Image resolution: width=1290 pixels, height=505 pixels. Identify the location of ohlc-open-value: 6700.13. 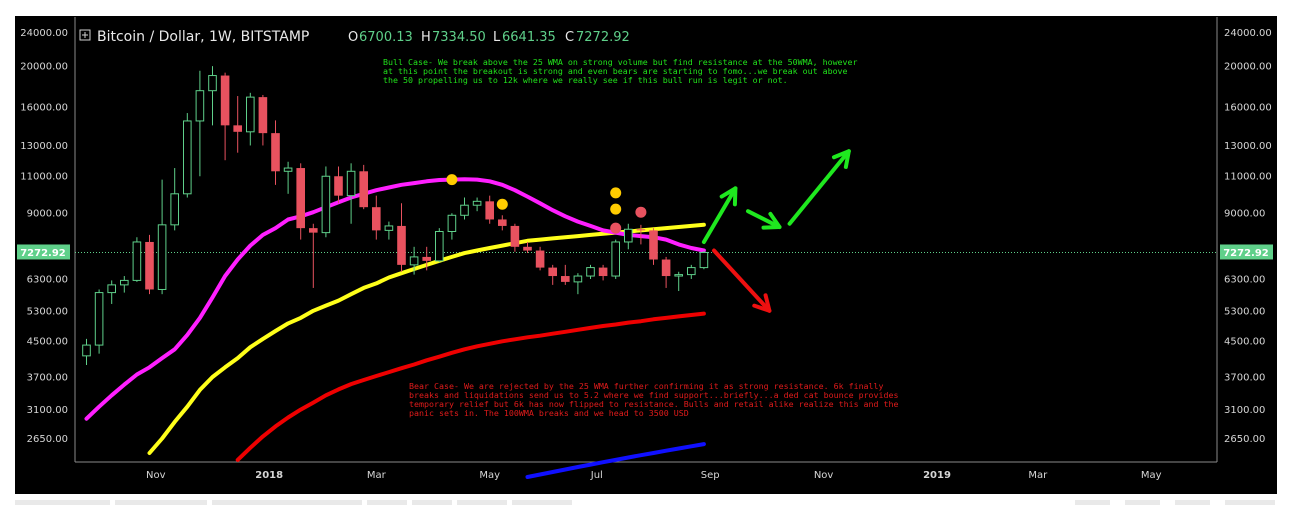
(386, 37).